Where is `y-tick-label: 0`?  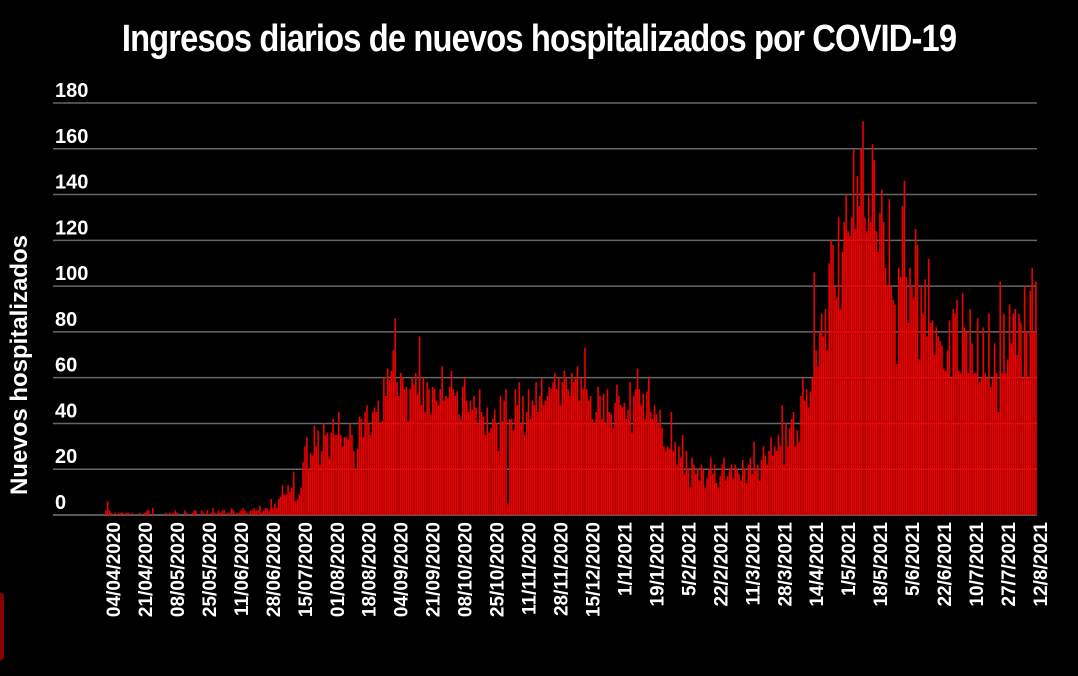
y-tick-label: 0 is located at coordinates (60, 503).